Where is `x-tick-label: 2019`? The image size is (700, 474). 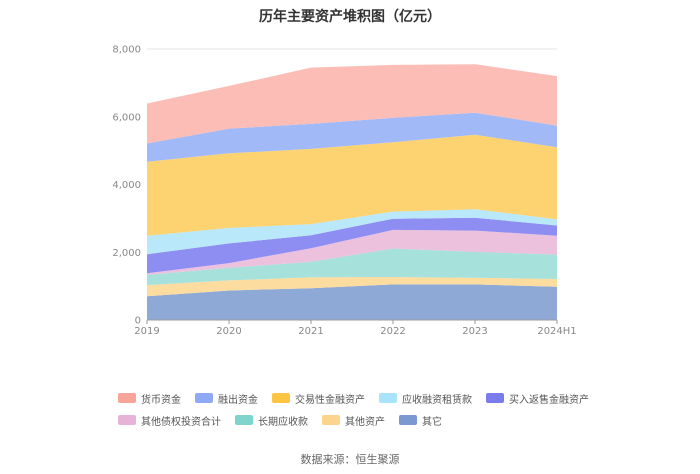 x-tick-label: 2019 is located at coordinates (146, 331).